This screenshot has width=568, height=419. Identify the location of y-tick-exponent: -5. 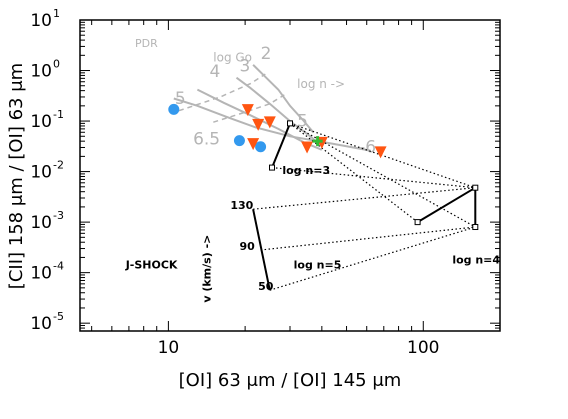
(58, 316).